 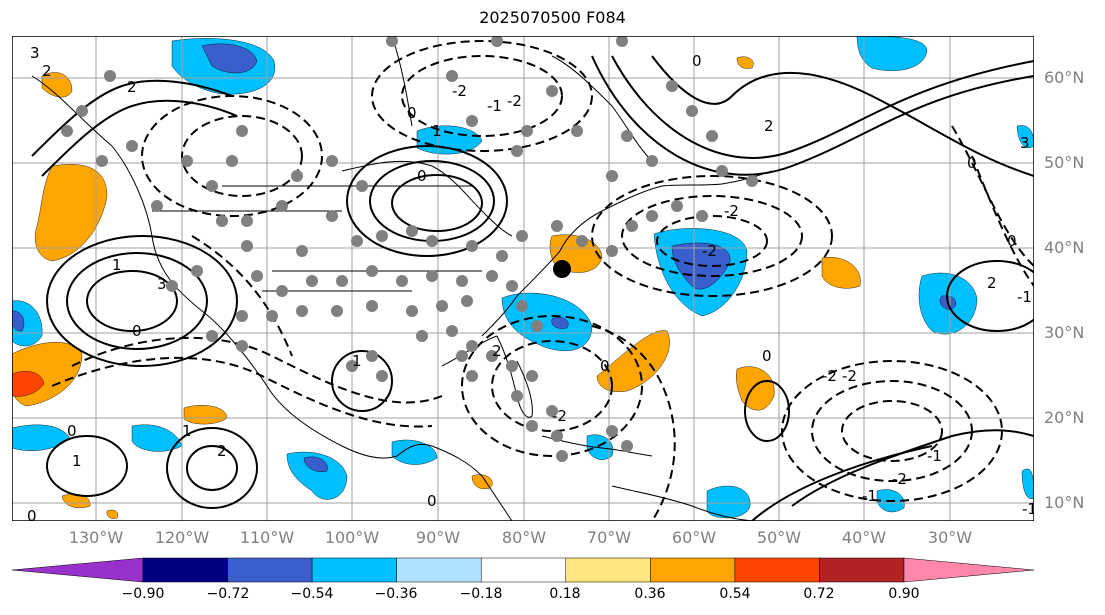 What do you see at coordinates (694, 537) in the screenshot?
I see `lon-label: 60°W` at bounding box center [694, 537].